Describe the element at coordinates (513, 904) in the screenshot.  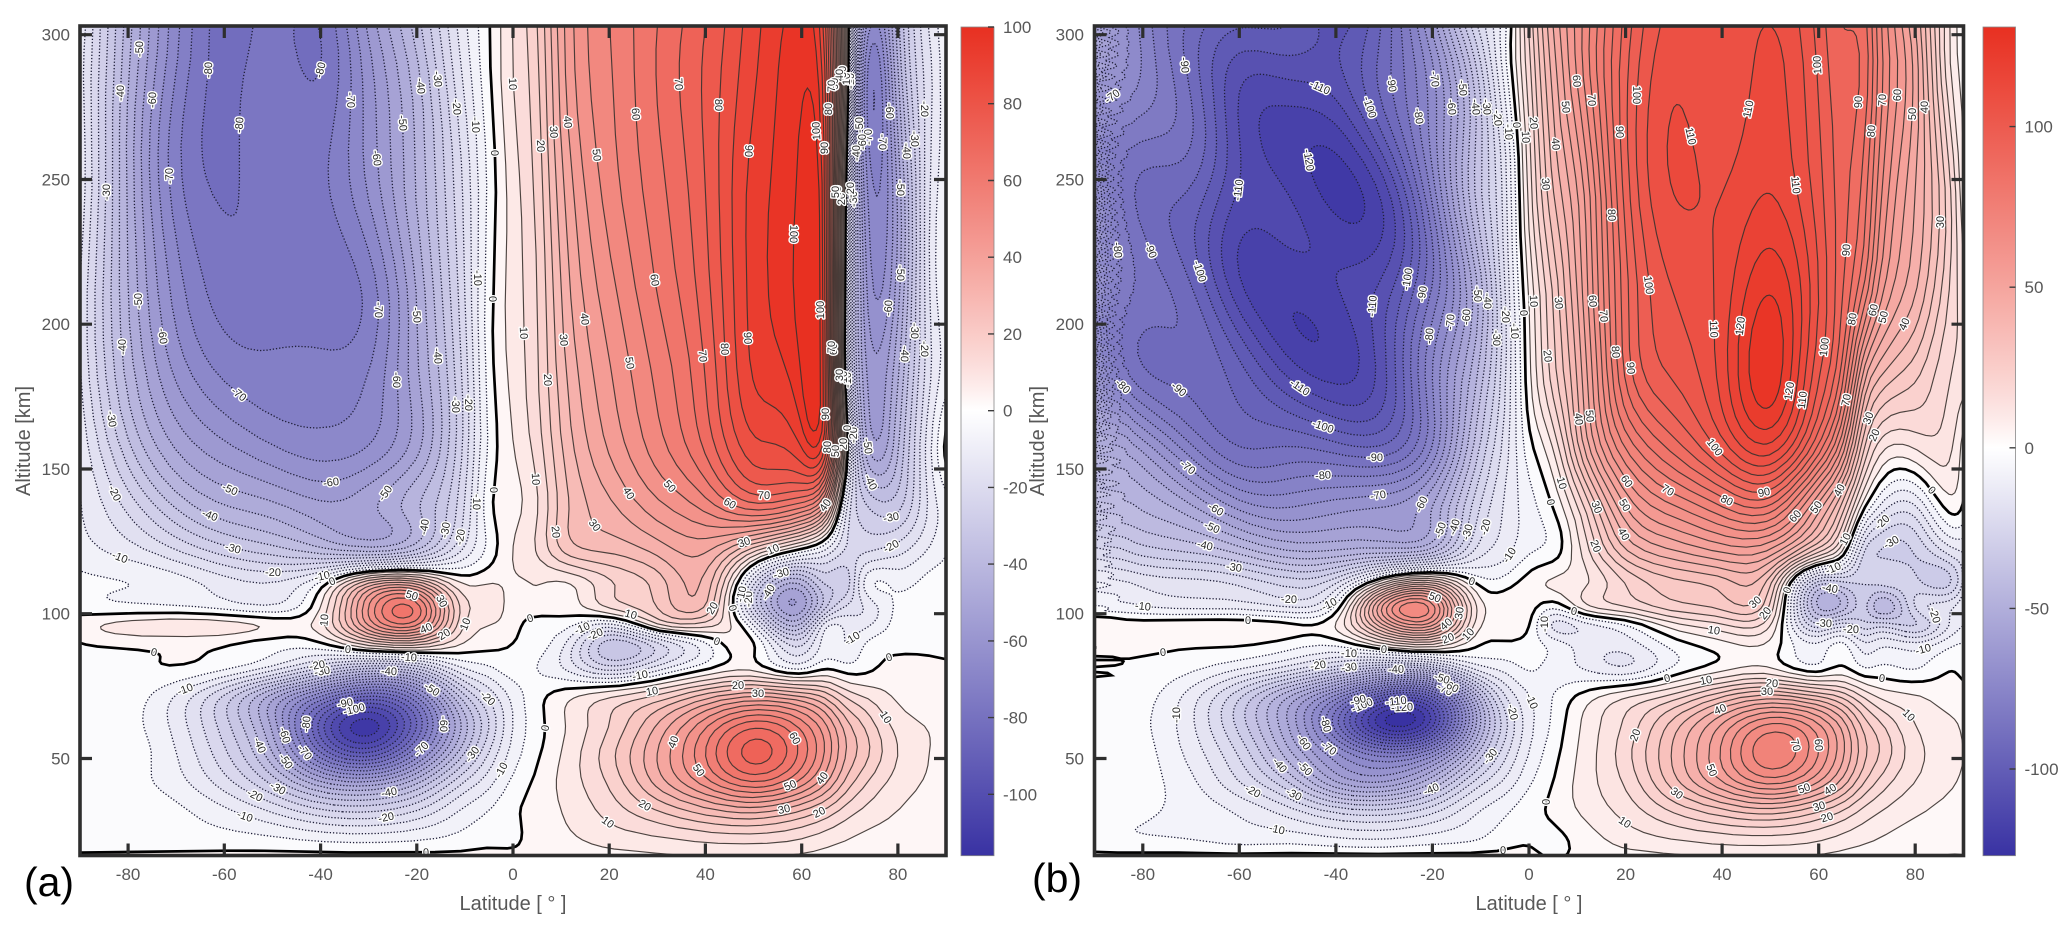
I see `svg-text: Latitude [ ° ]` at that location.